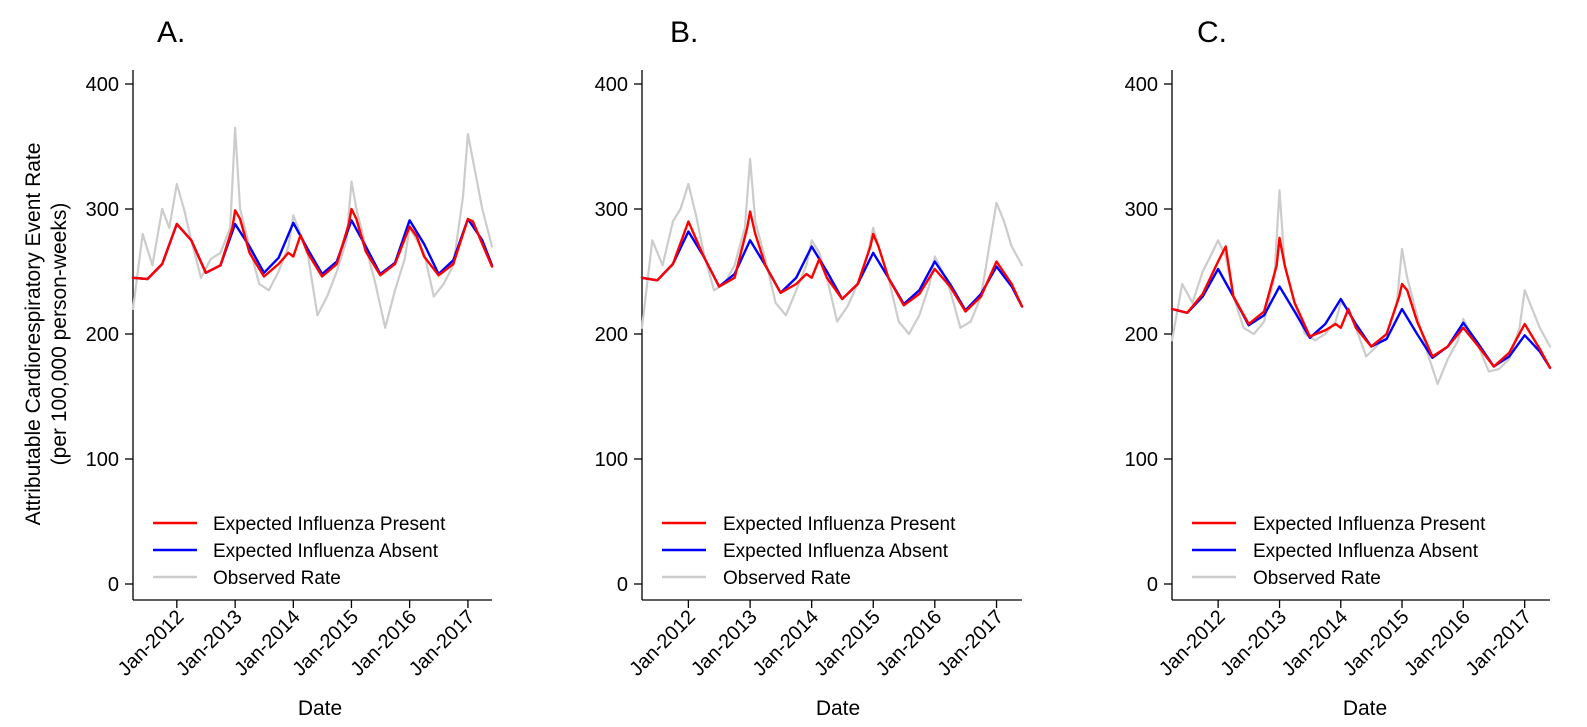 The height and width of the screenshot is (727, 1587). What do you see at coordinates (1141, 460) in the screenshot?
I see `panel-c-y-tick-label-100: 100` at bounding box center [1141, 460].